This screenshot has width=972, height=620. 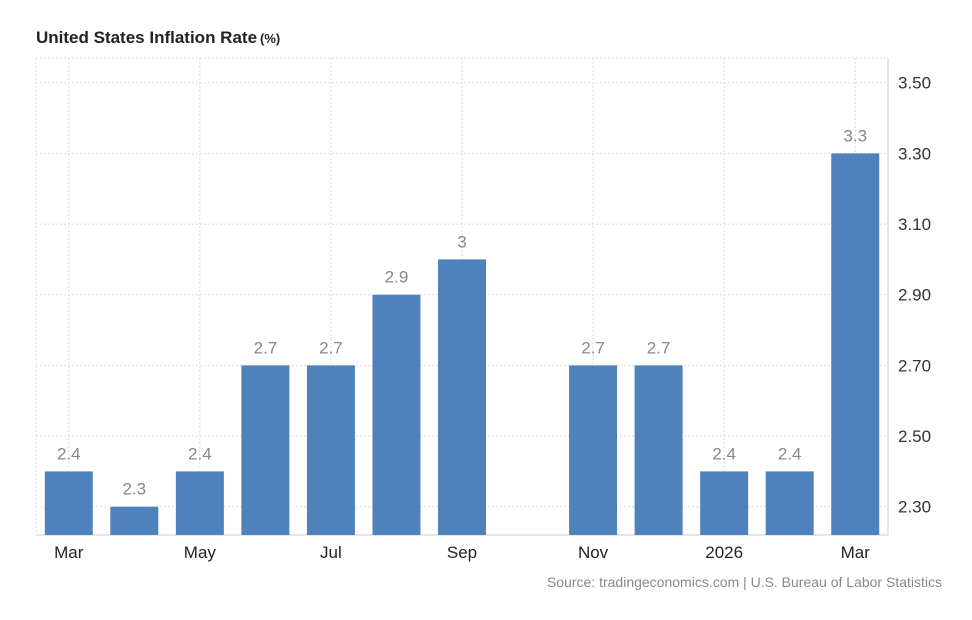 What do you see at coordinates (147, 37) in the screenshot?
I see `chart-title-text: United States Inflation Rate` at bounding box center [147, 37].